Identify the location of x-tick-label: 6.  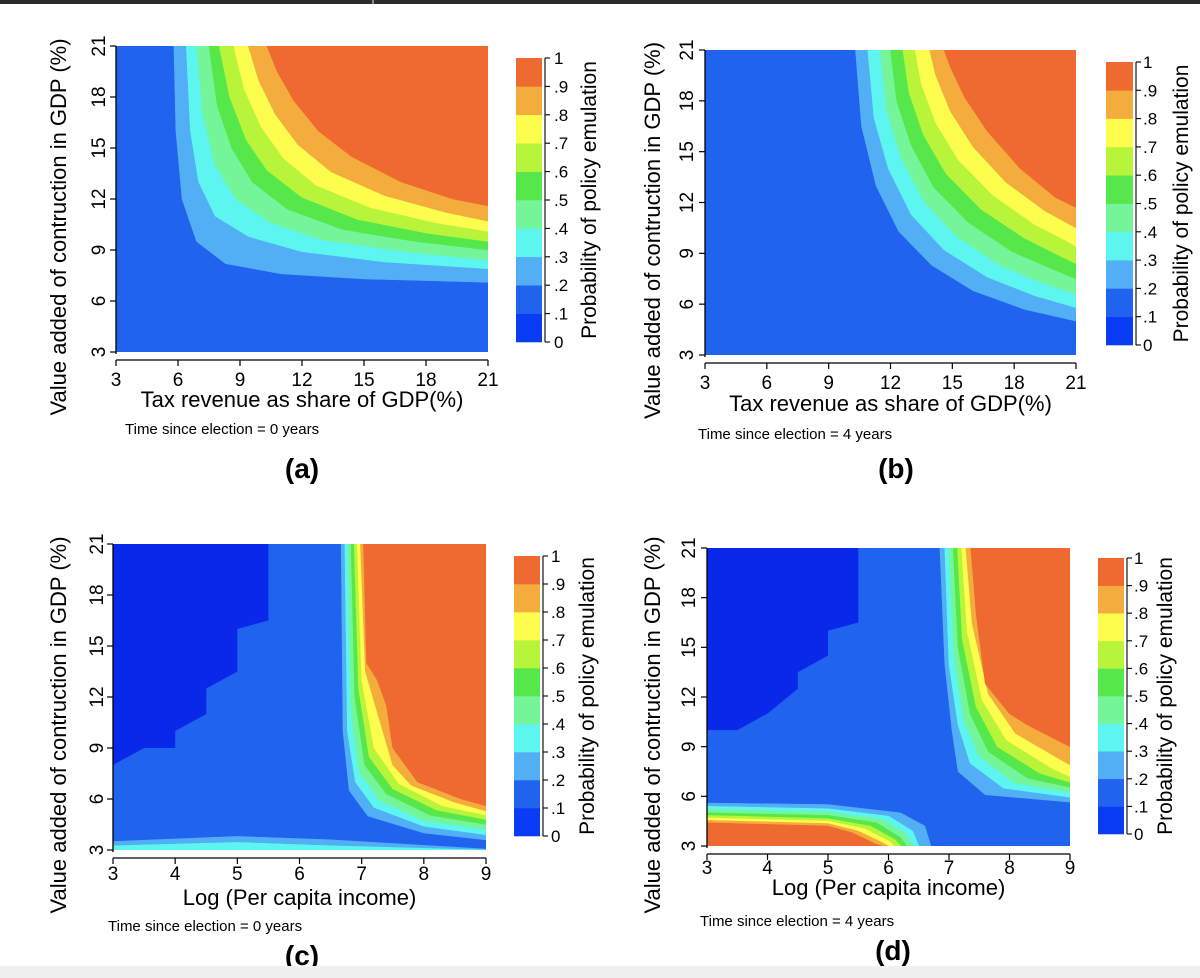
(767, 383).